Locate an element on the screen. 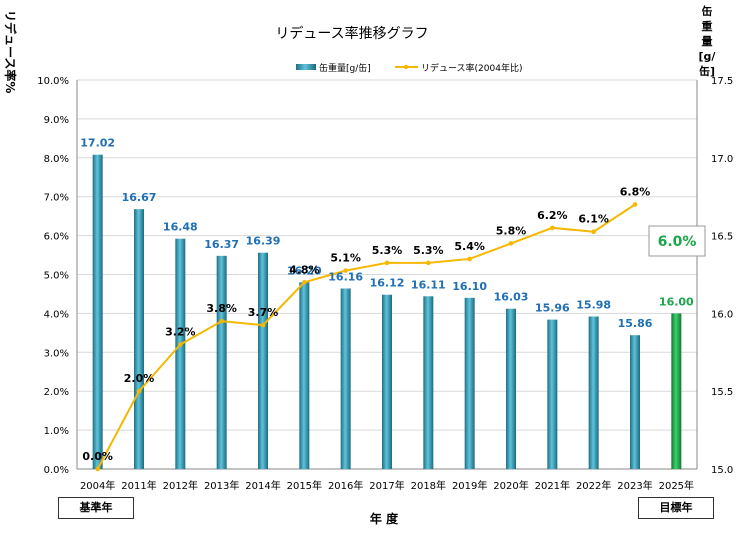  target-rate-box is located at coordinates (677, 241).